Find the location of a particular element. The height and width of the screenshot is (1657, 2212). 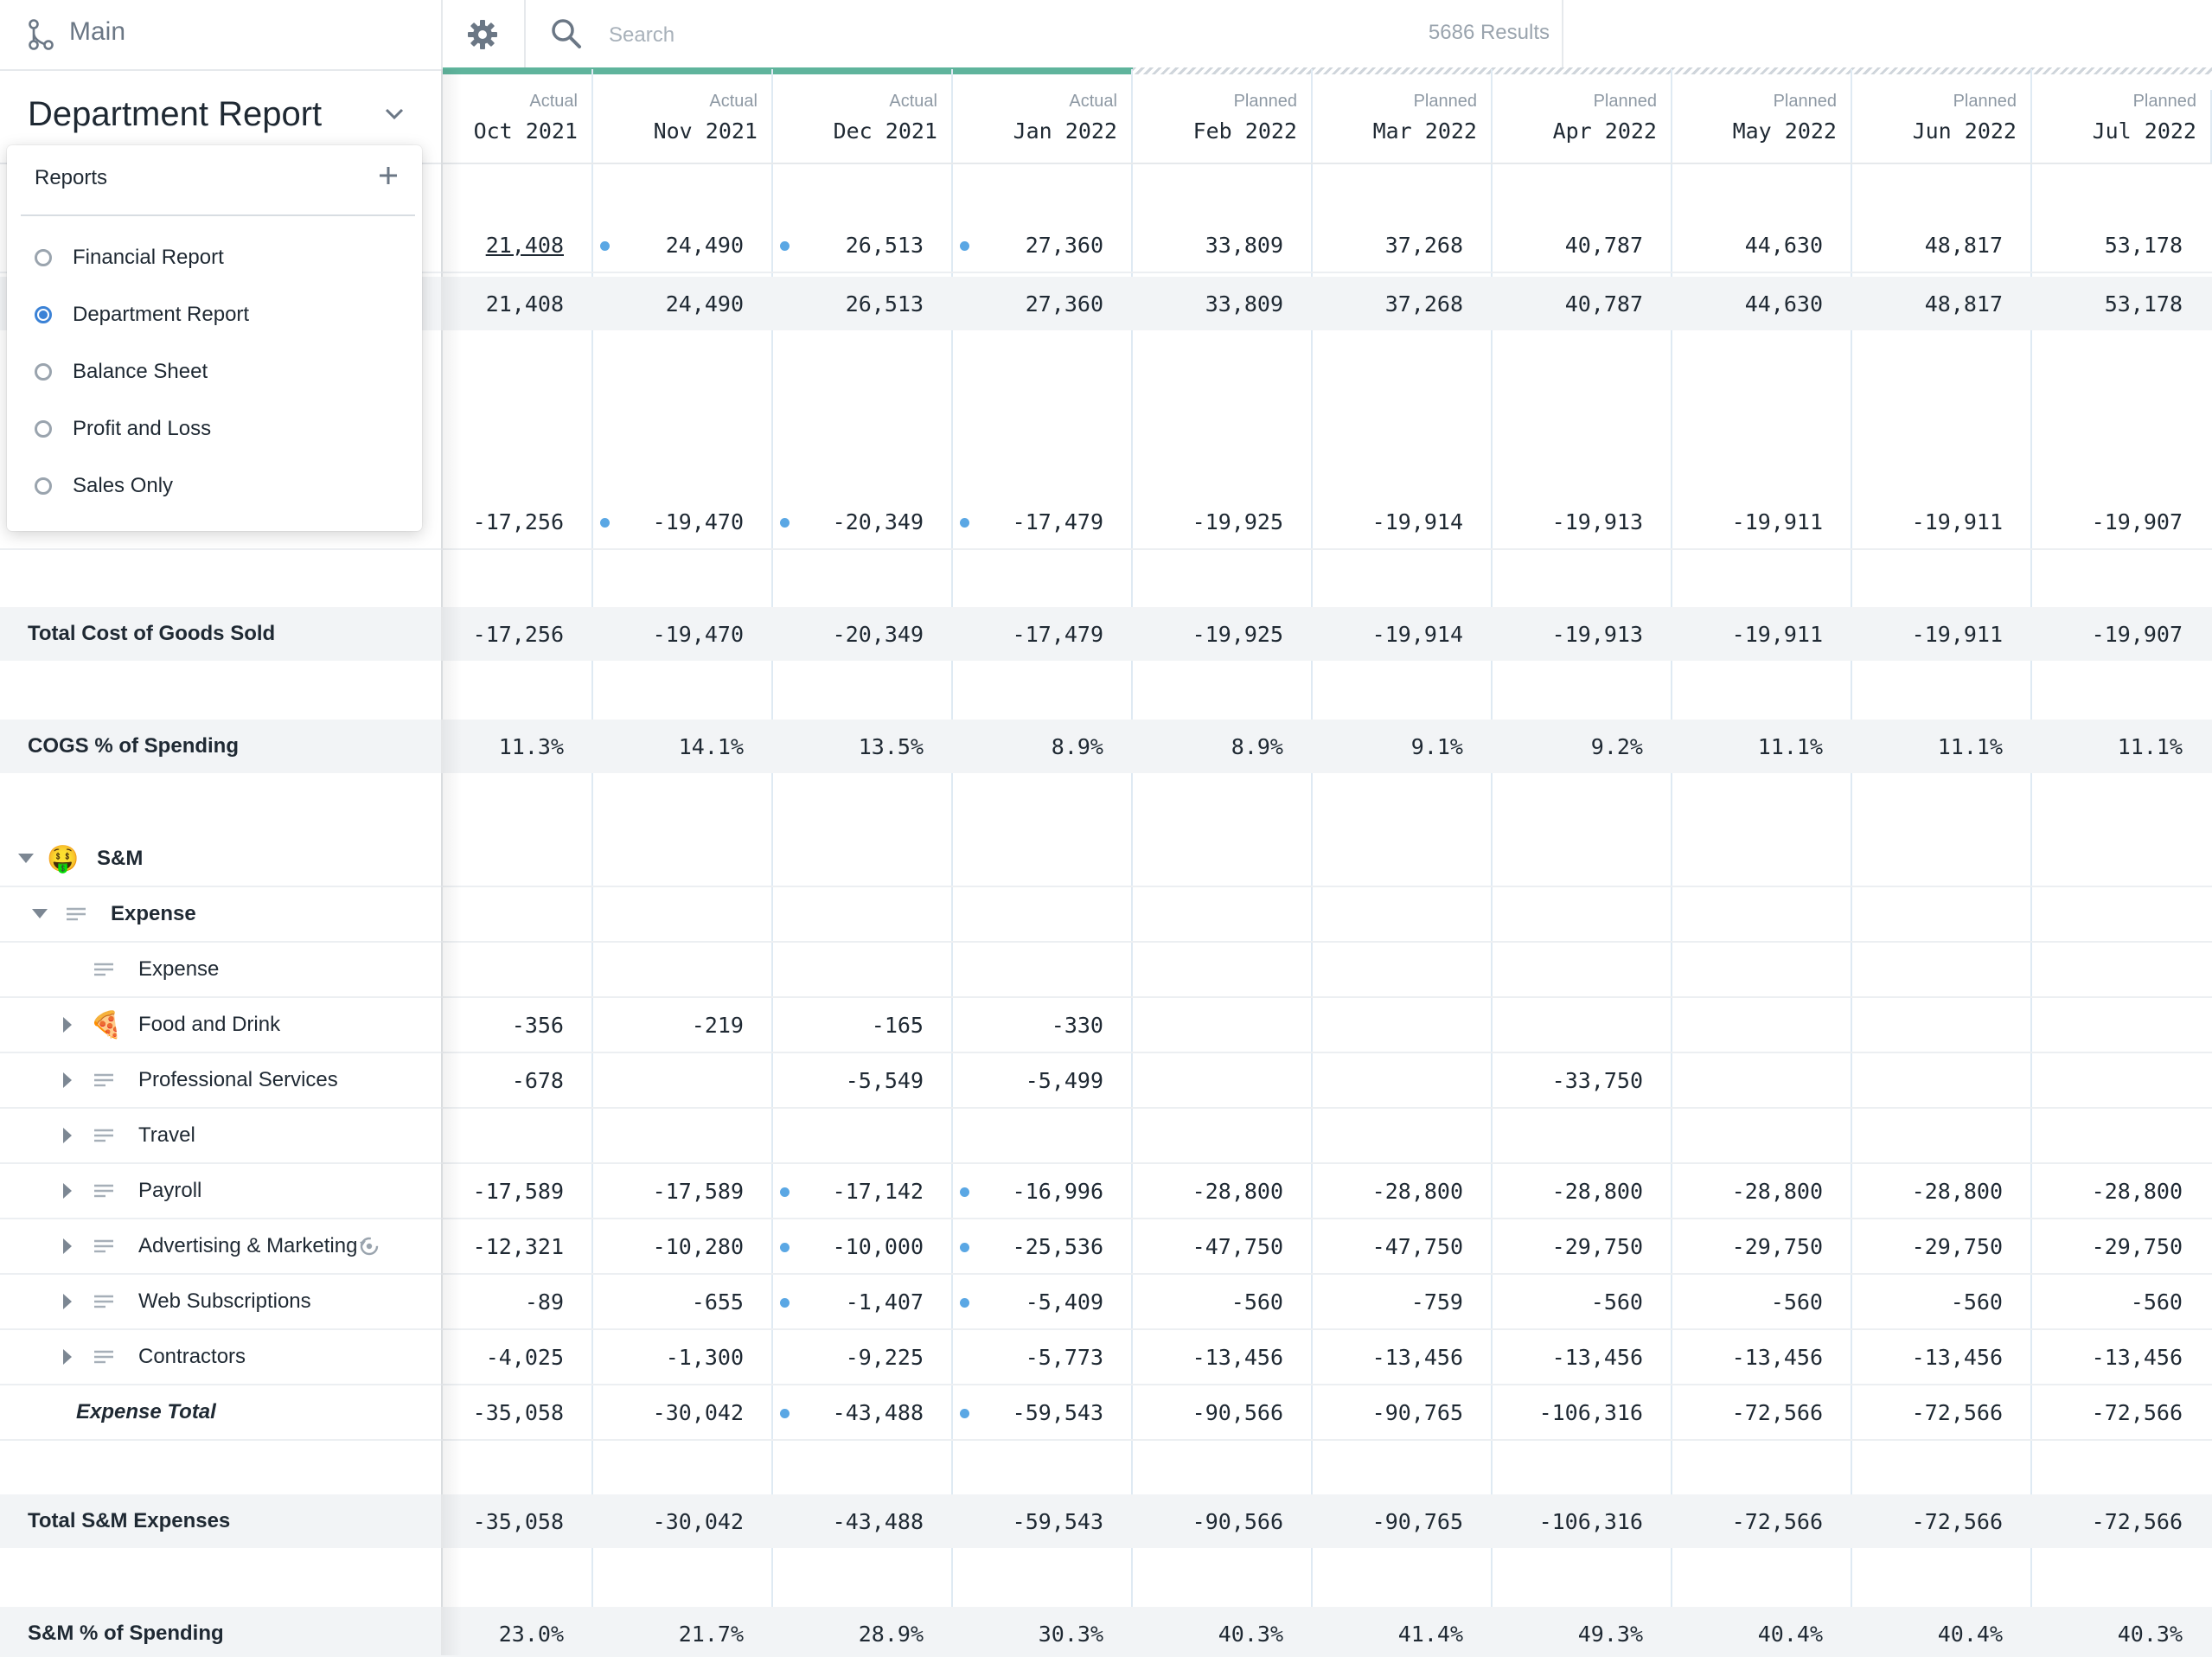

value-cell: -165 is located at coordinates (863, 1025).